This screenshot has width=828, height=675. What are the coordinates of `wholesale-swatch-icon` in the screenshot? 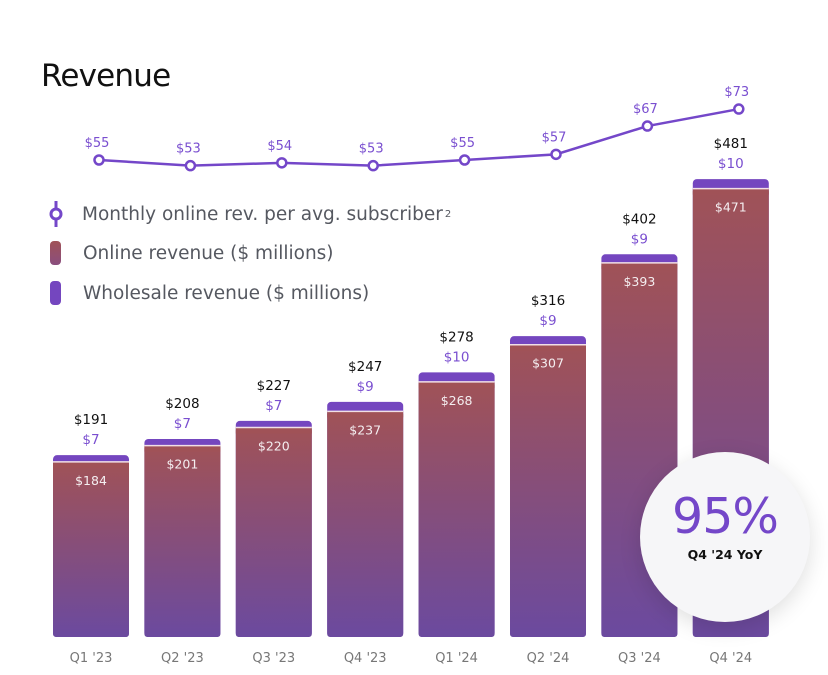 It's located at (55, 293).